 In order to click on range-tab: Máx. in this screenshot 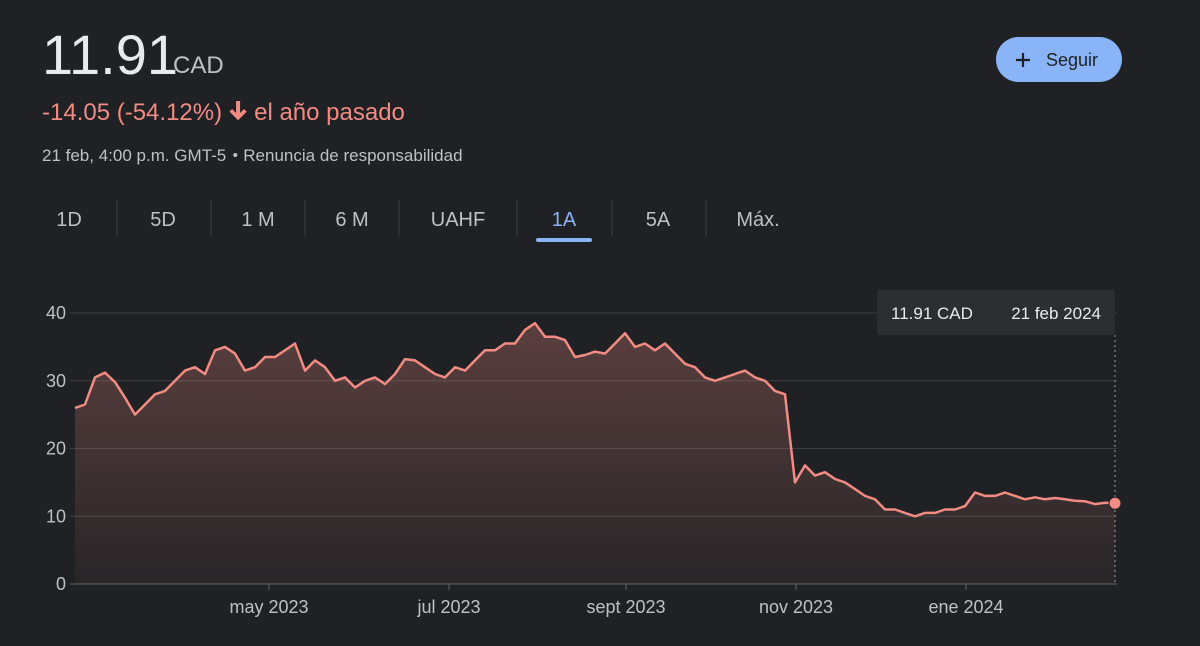, I will do `click(757, 220)`.